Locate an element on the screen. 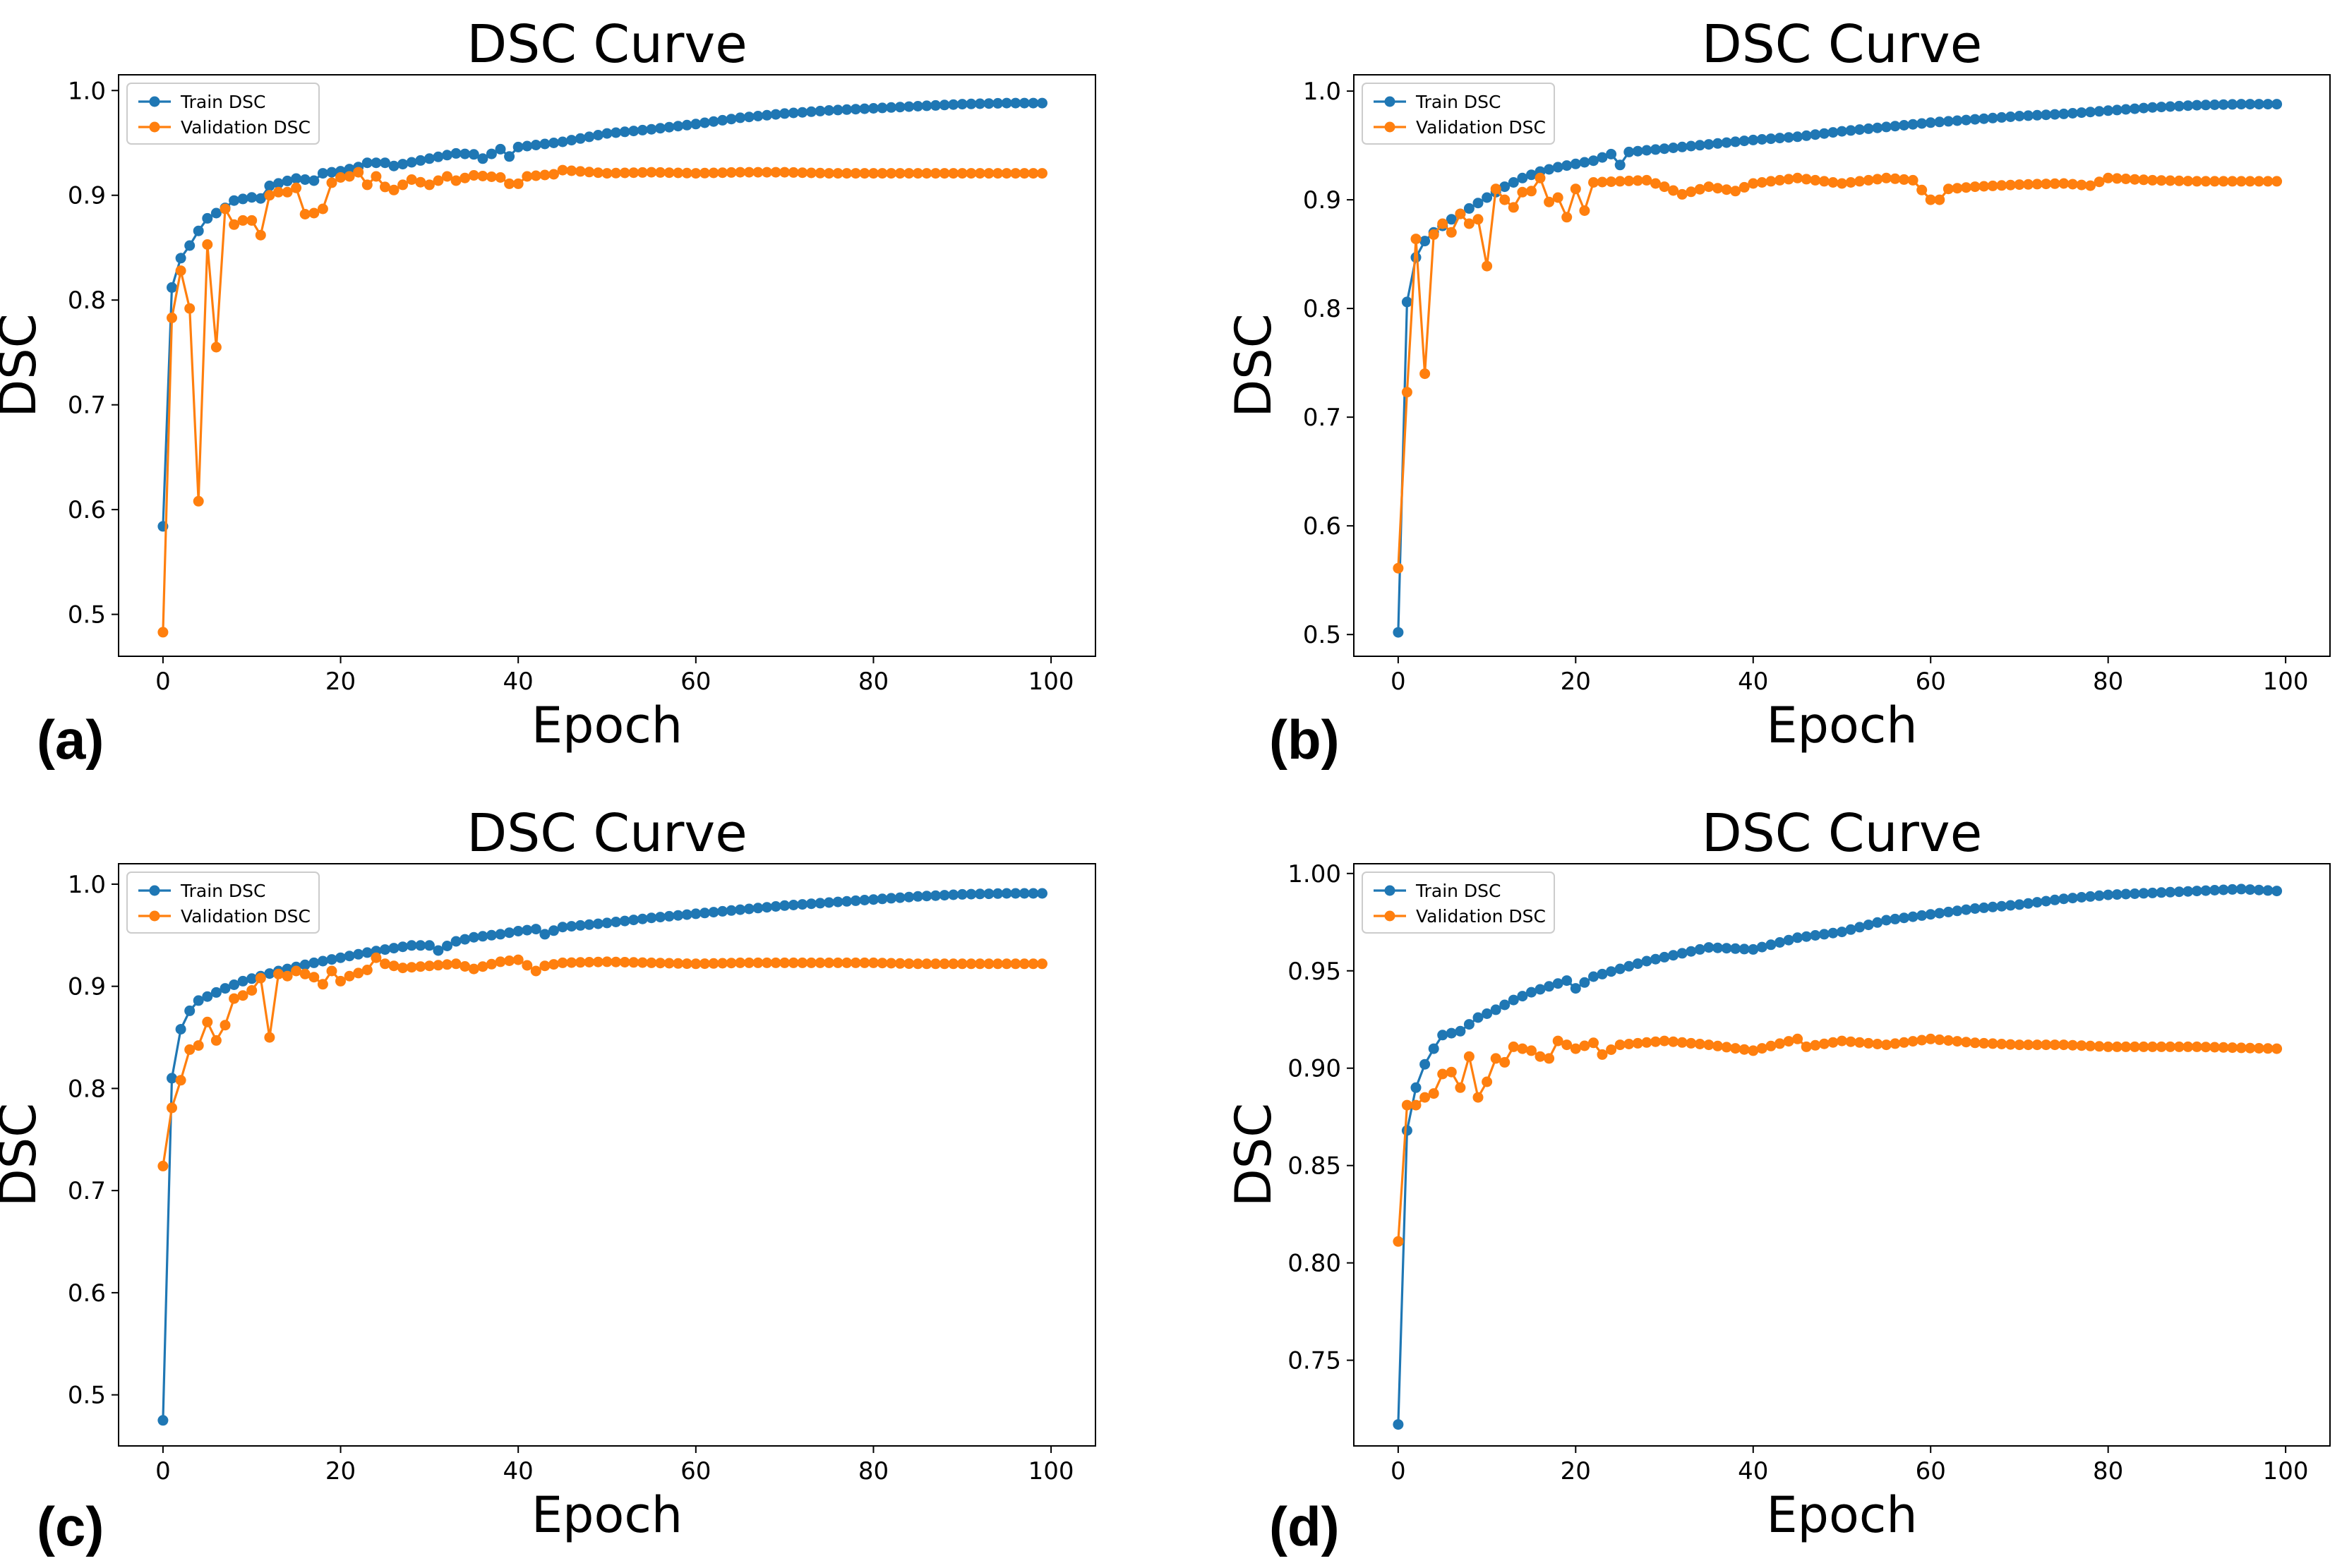 The image size is (2342, 1568). x-tick-label: 40 is located at coordinates (518, 682).